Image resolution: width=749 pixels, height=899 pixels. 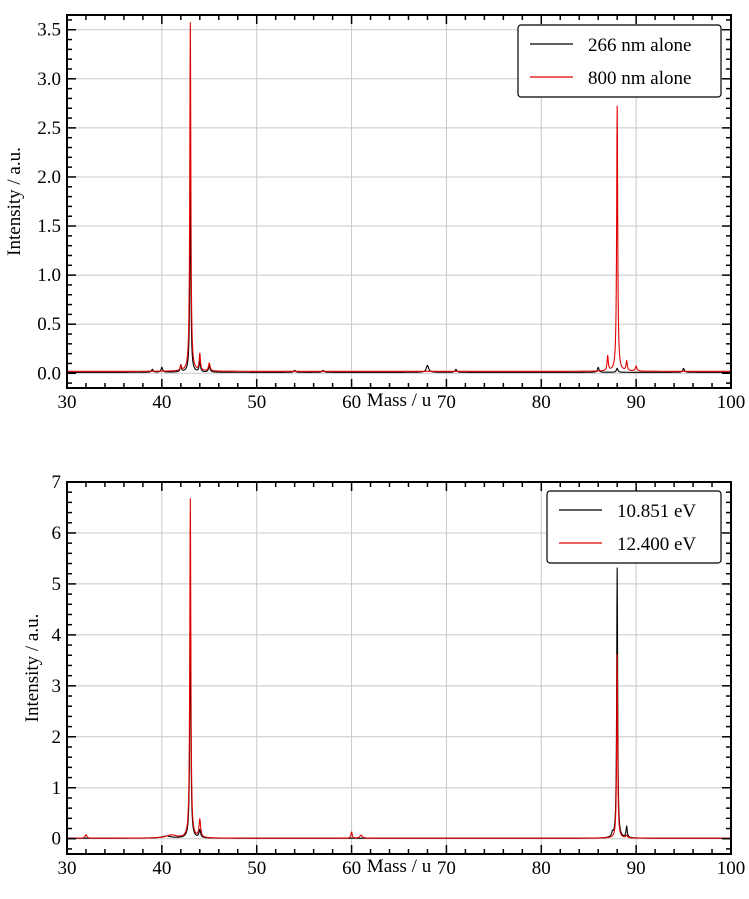 I want to click on legend: 266 nm alone 800 nm alone, so click(x=619, y=61).